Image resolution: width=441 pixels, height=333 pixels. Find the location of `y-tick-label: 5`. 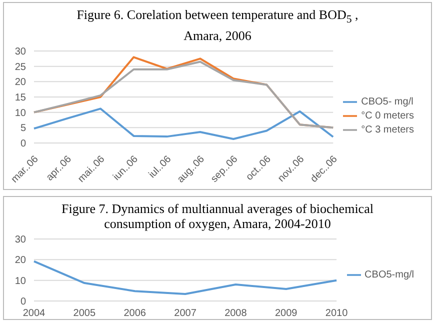

y-tick-label: 5 is located at coordinates (23, 128).